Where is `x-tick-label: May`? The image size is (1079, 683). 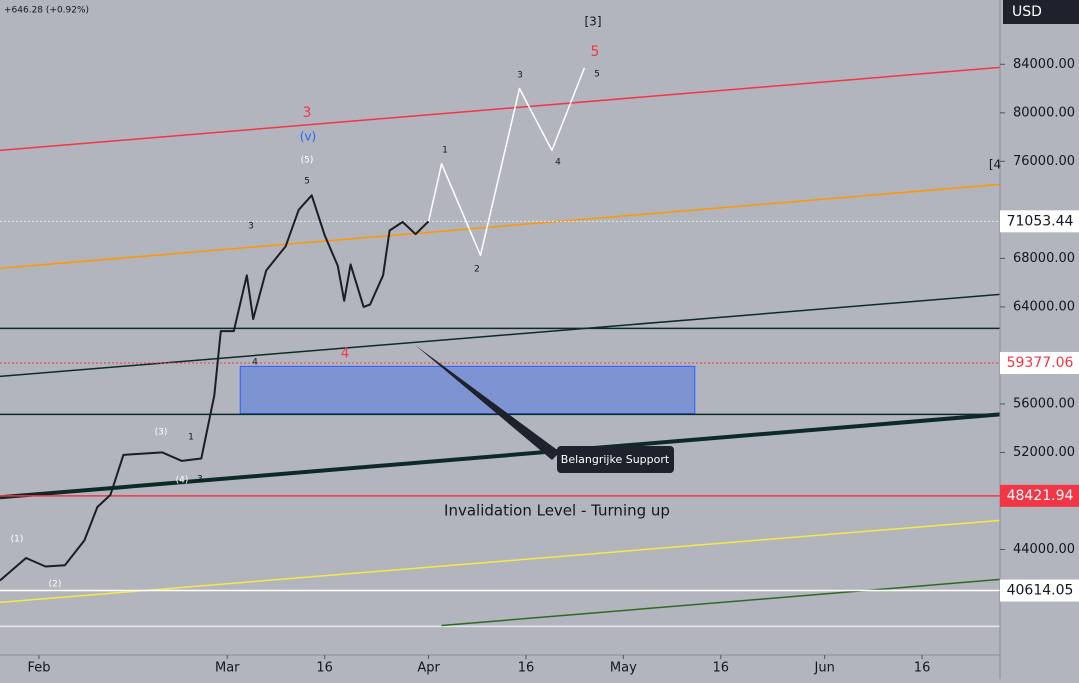 x-tick-label: May is located at coordinates (623, 668).